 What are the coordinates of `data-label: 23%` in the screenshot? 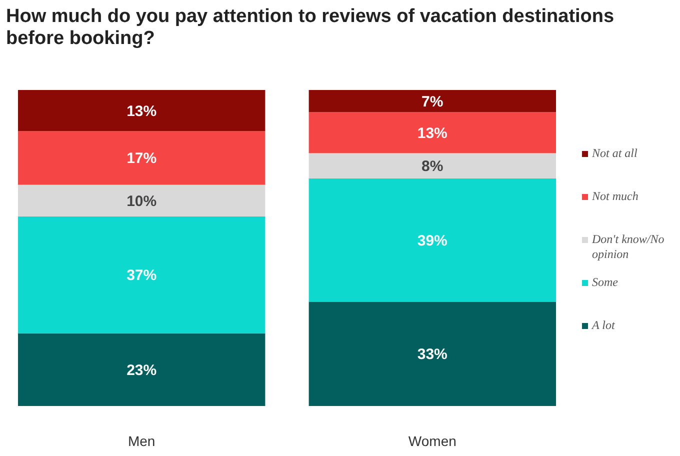 It's located at (141, 370).